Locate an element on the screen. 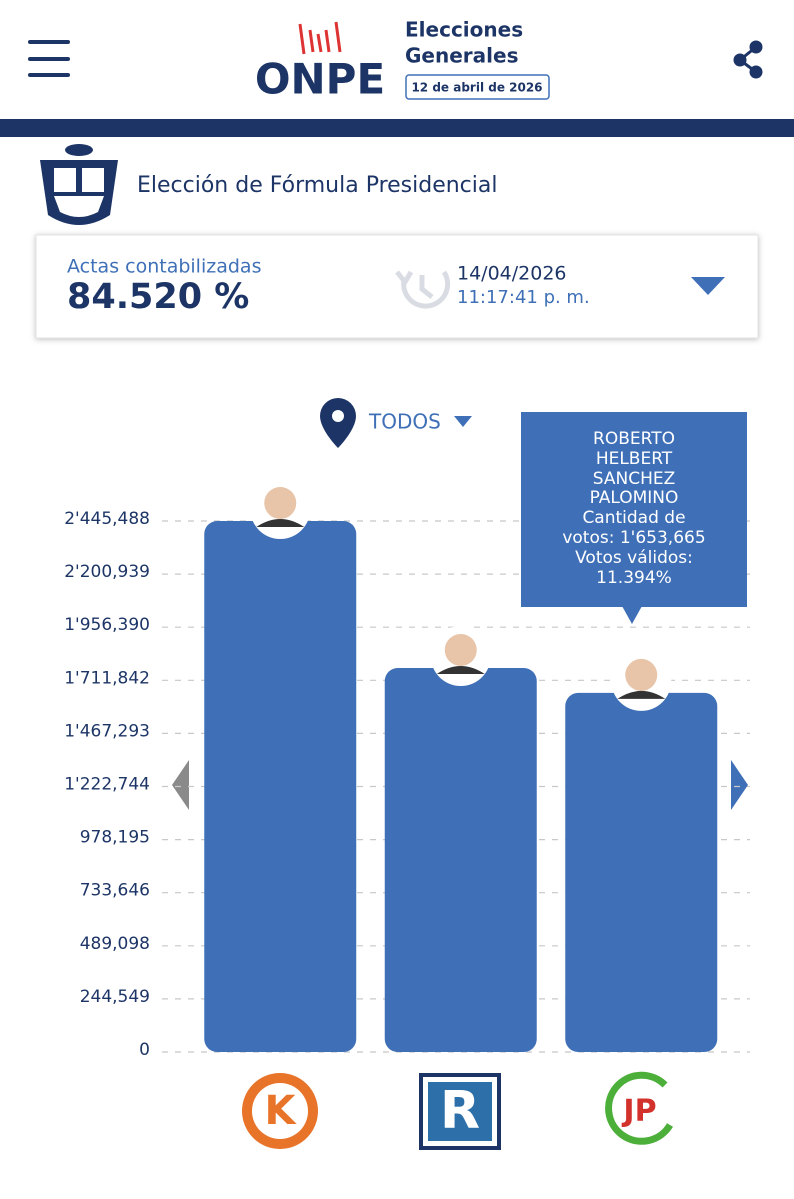  tooltip-line: HELBERT is located at coordinates (634, 458).